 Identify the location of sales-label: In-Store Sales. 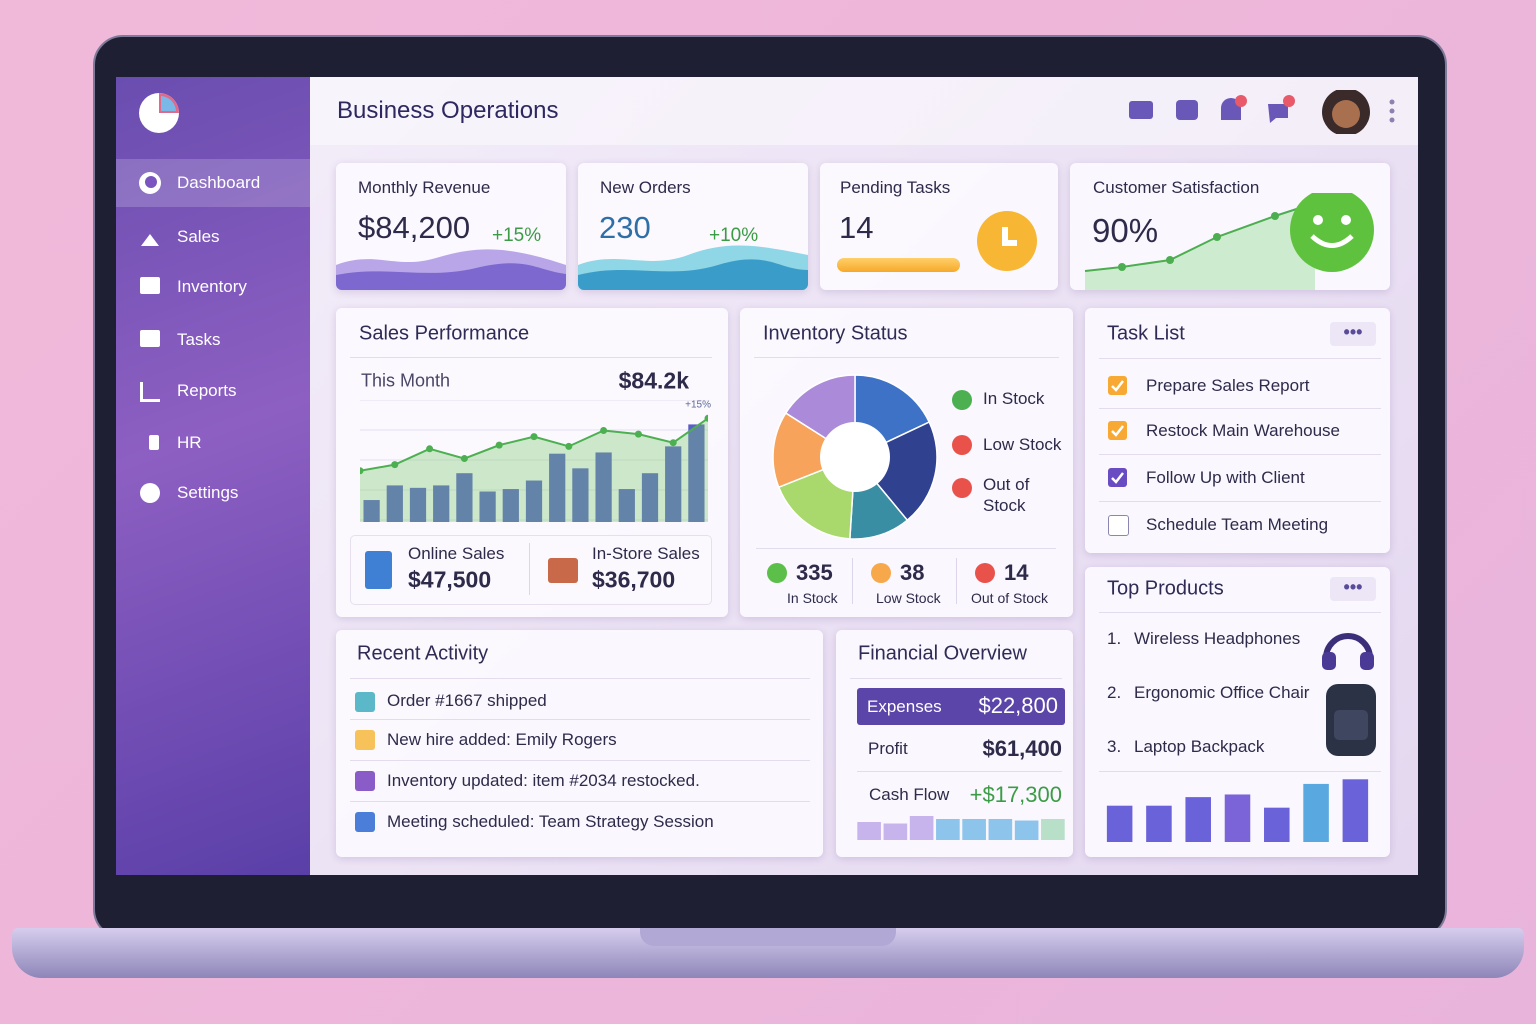
(646, 553).